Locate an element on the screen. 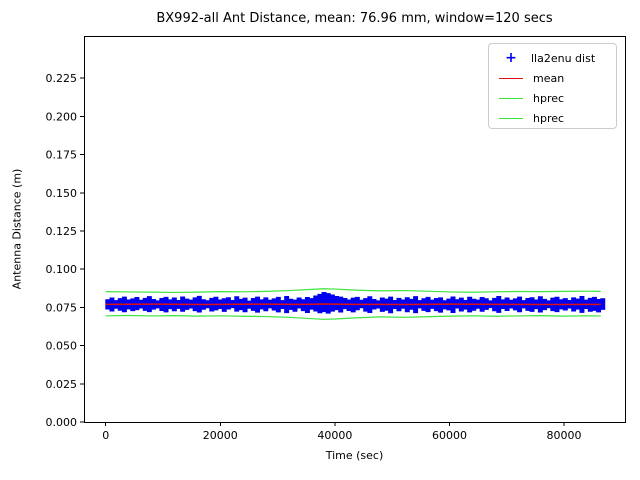 The image size is (640, 480). x-tick-label: 20000 is located at coordinates (220, 435).